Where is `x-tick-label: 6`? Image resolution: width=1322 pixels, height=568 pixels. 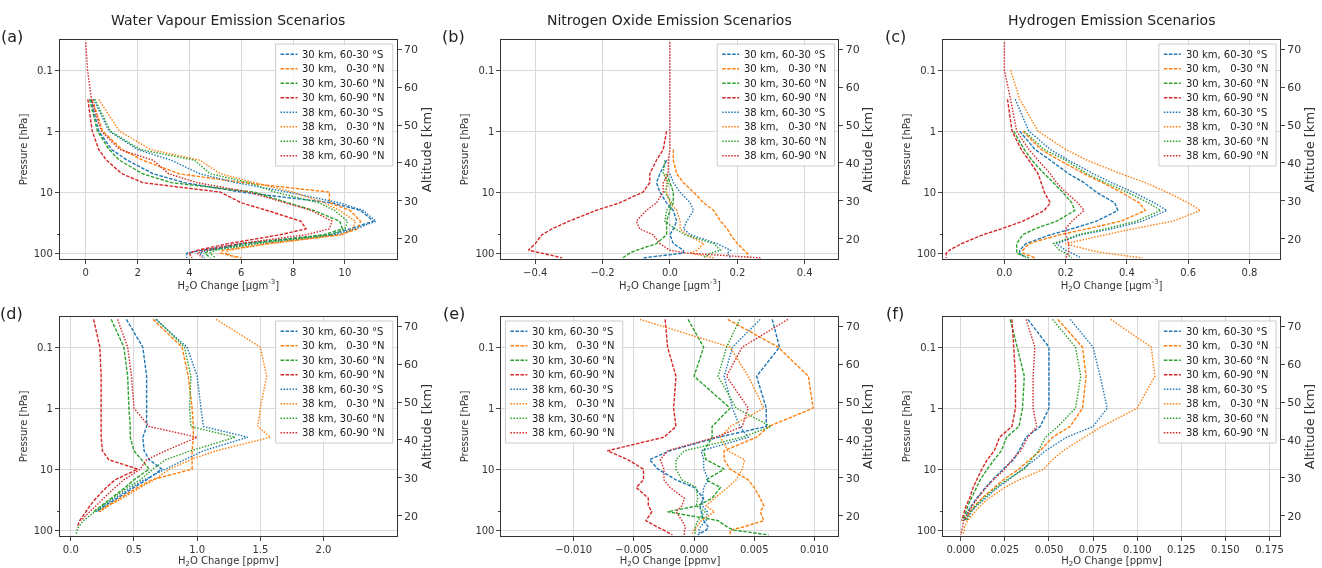
x-tick-label: 6 is located at coordinates (241, 272).